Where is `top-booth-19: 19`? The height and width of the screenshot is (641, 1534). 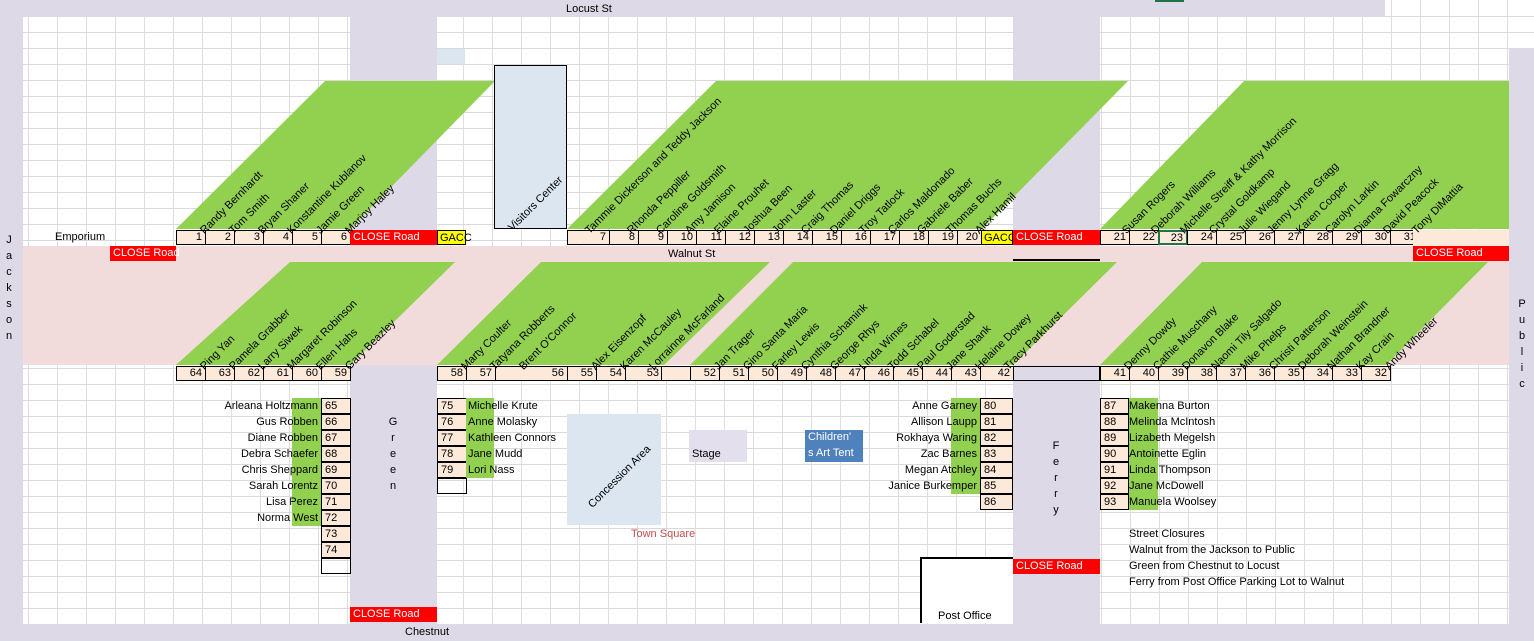
top-booth-19: 19 is located at coordinates (943, 237).